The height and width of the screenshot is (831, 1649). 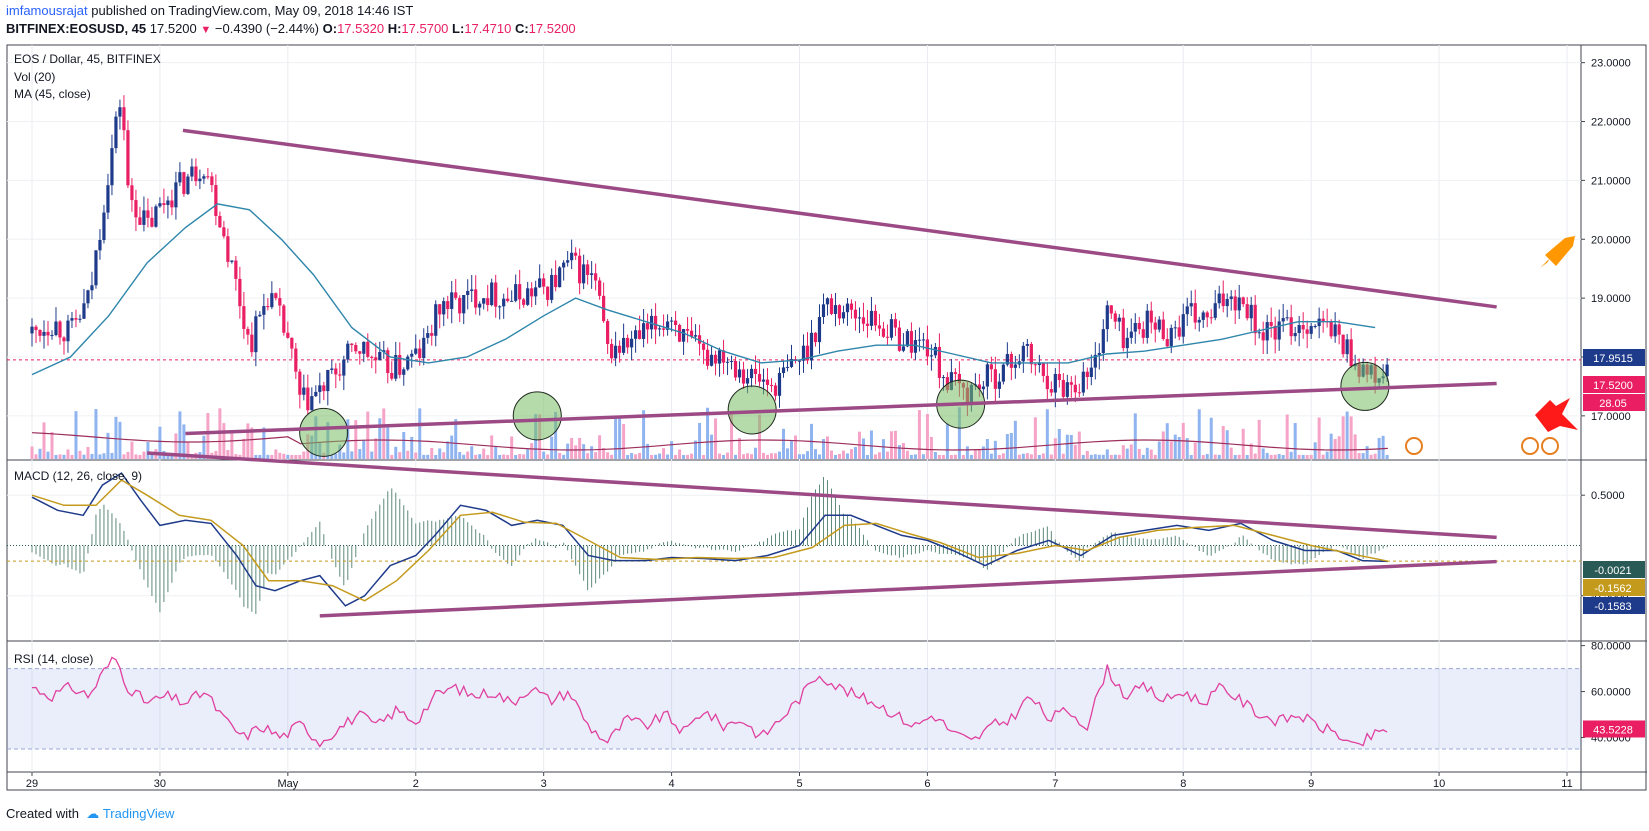 I want to click on y-tick-label: 60.0000, so click(x=1611, y=693).